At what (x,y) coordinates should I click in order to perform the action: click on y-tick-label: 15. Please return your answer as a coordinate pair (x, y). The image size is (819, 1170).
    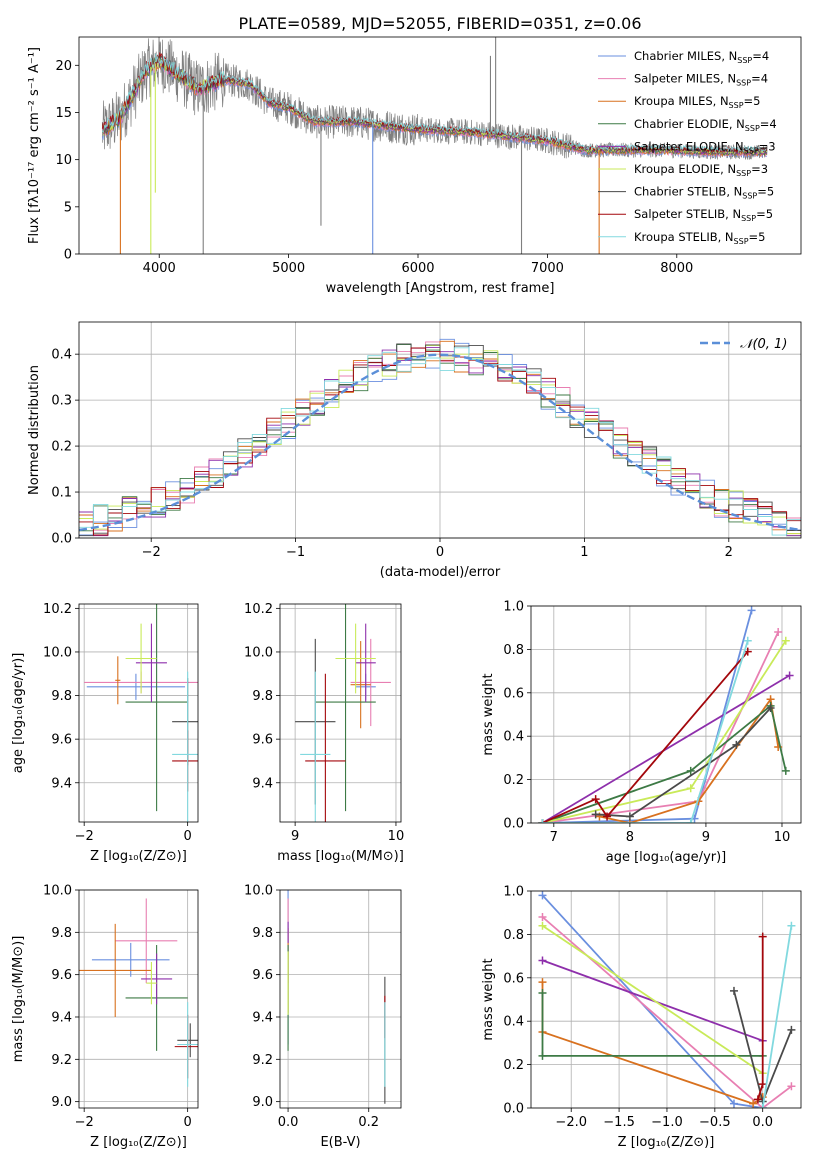
    Looking at the image, I should click on (63, 113).